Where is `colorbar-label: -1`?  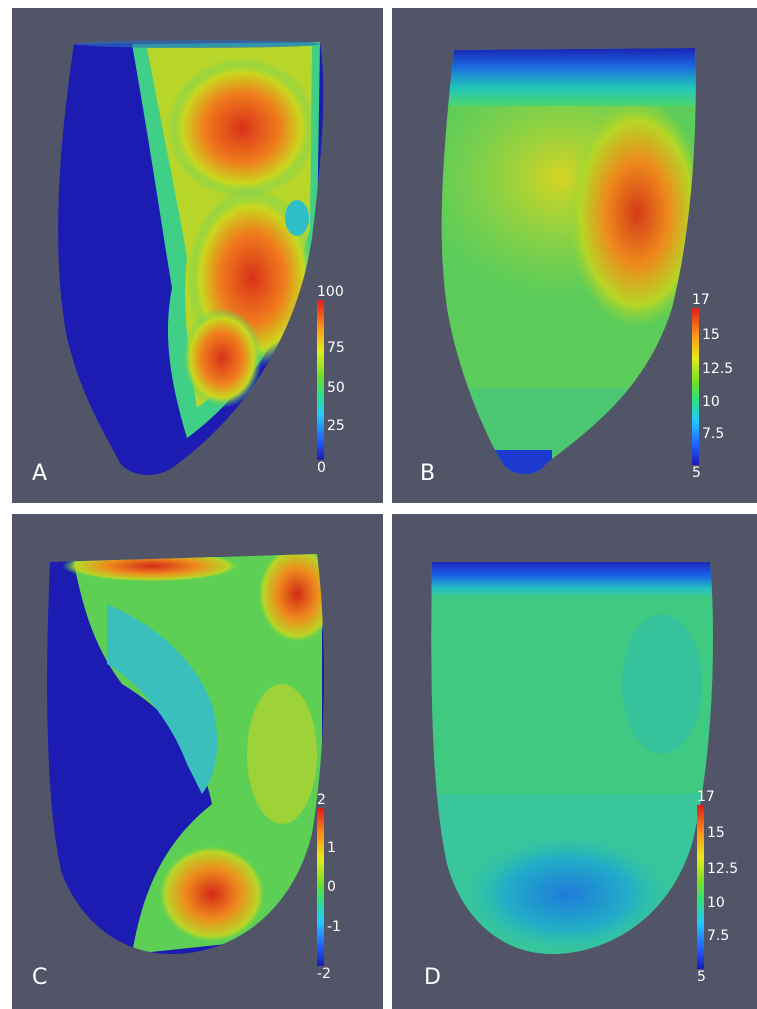 colorbar-label: -1 is located at coordinates (334, 926).